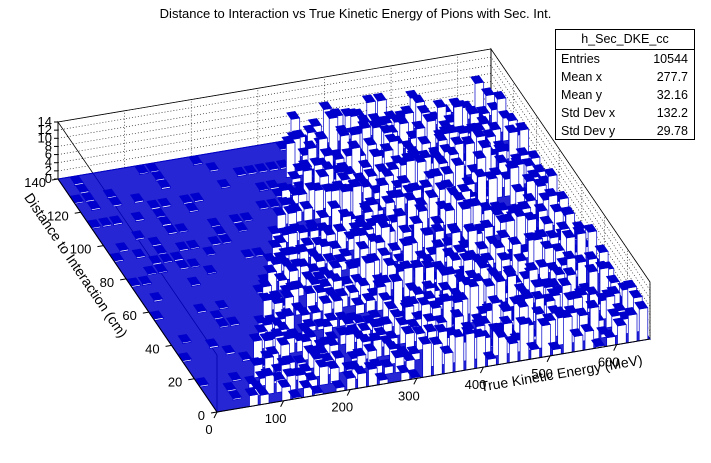 This screenshot has height=463, width=711. I want to click on z-tick-label: 8, so click(48, 145).